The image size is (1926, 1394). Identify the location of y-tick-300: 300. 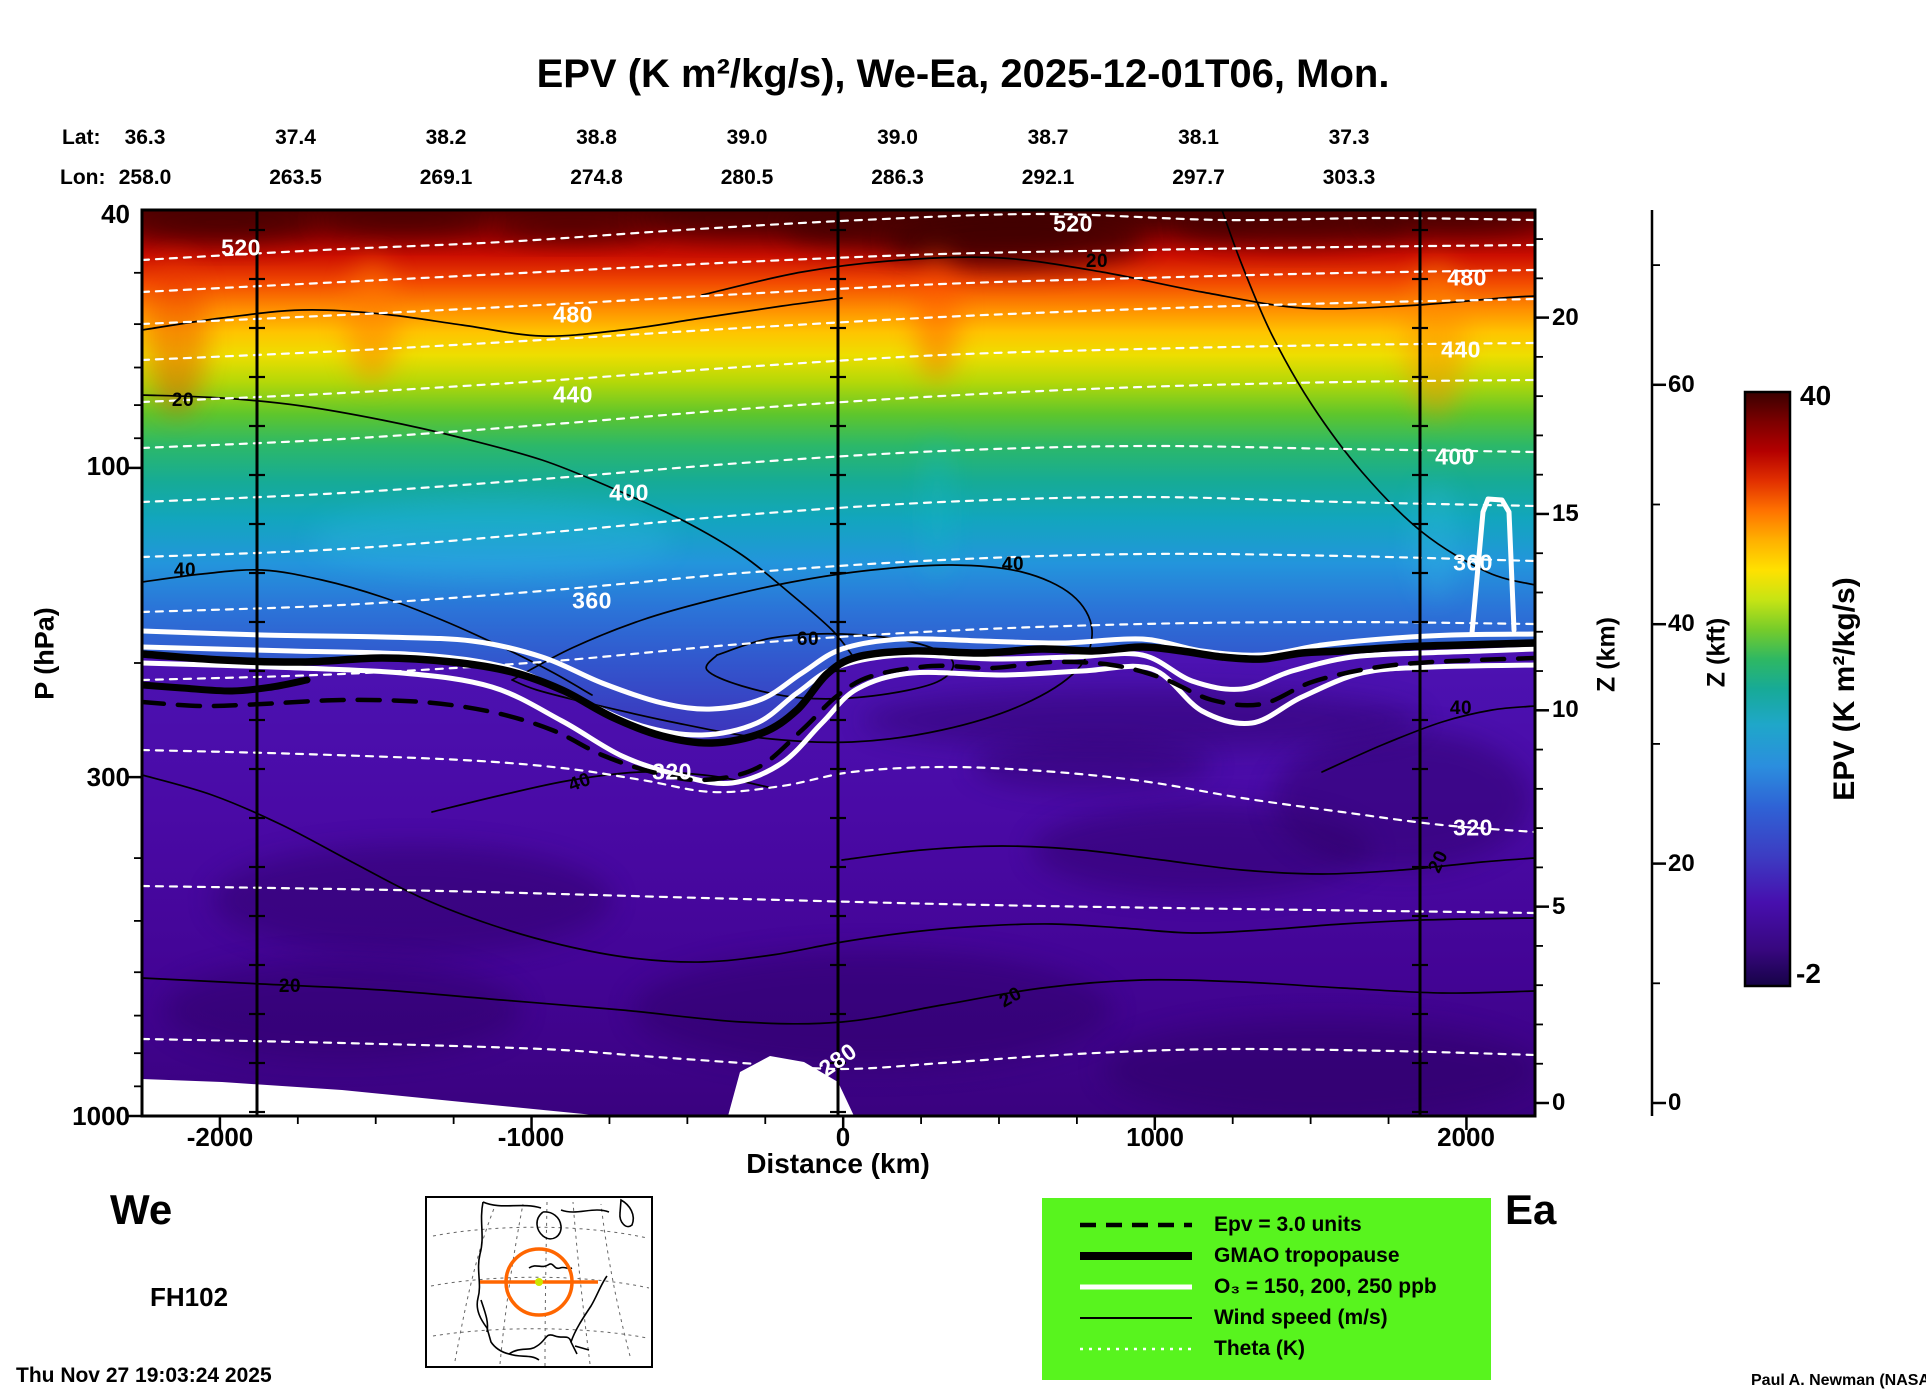
(108, 777).